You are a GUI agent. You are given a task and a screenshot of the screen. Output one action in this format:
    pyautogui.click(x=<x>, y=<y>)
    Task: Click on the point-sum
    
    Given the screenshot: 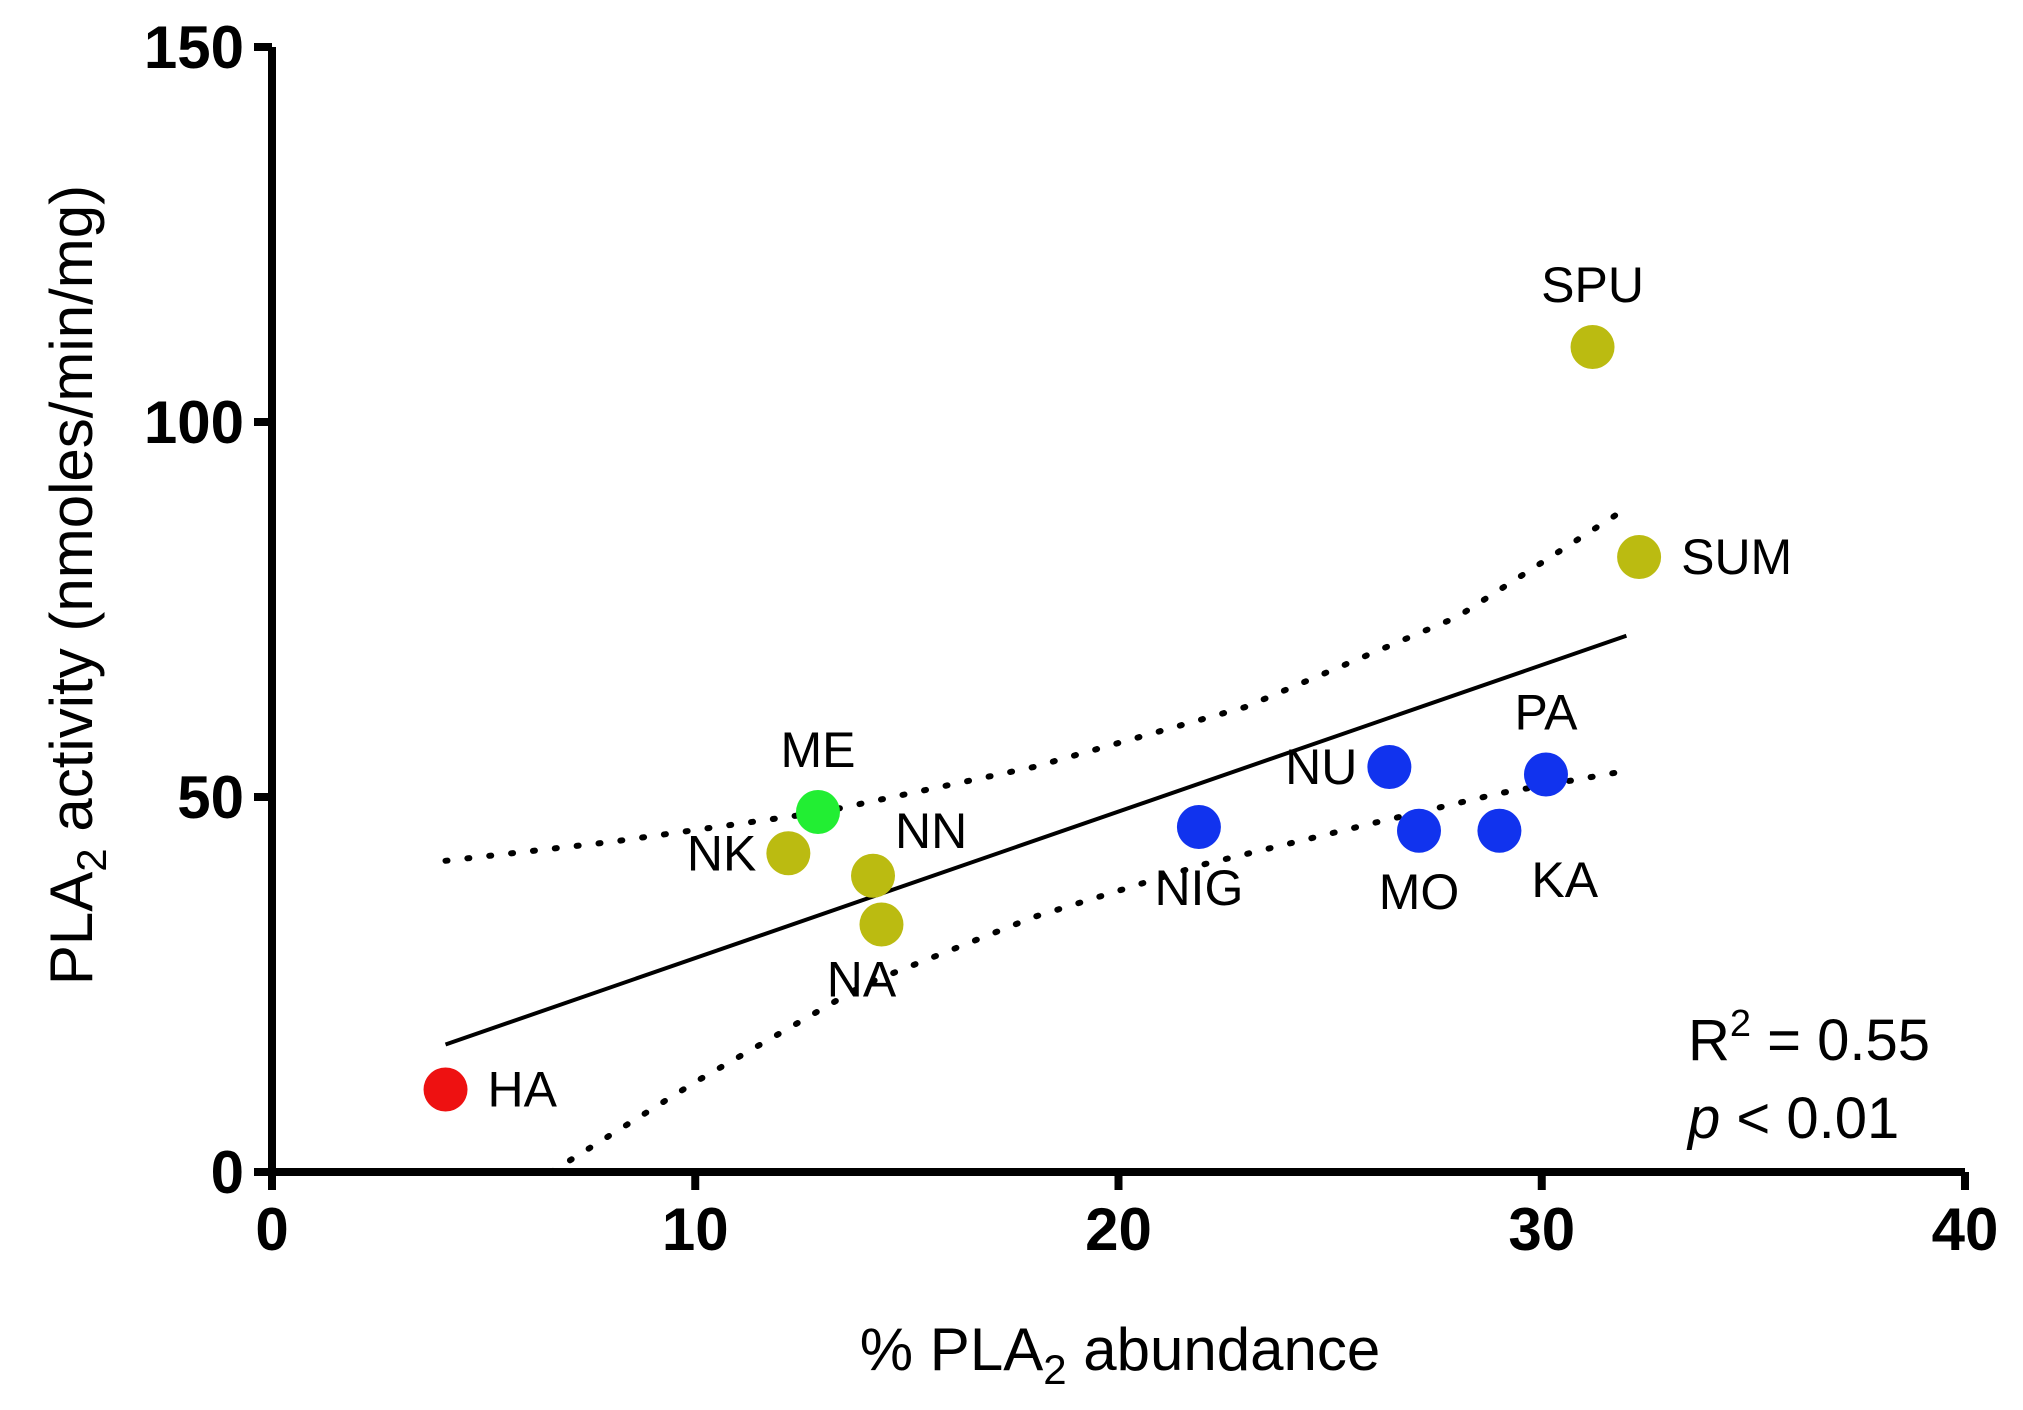 What is the action you would take?
    pyautogui.click(x=1639, y=557)
    